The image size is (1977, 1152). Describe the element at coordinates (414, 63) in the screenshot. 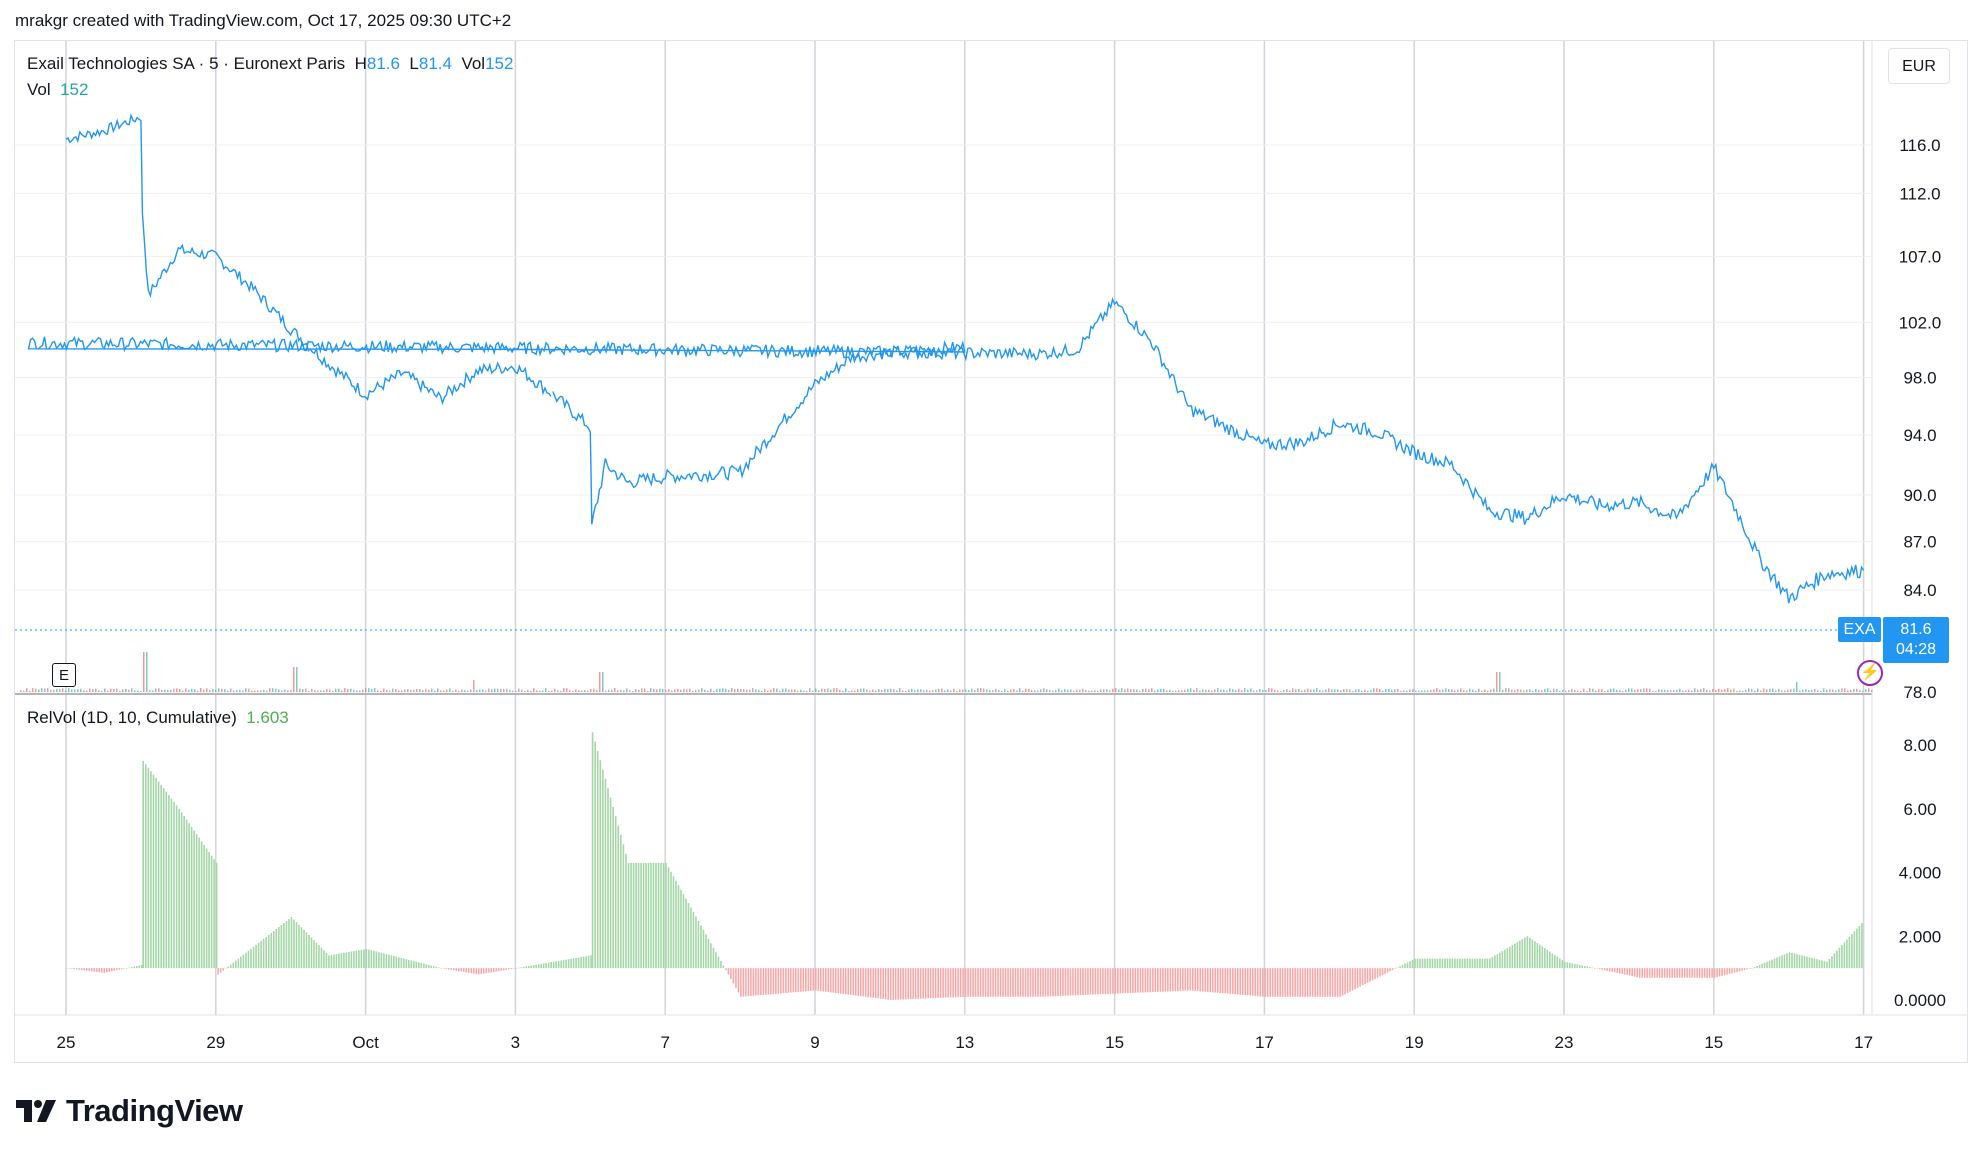

I see `low-label: L` at that location.